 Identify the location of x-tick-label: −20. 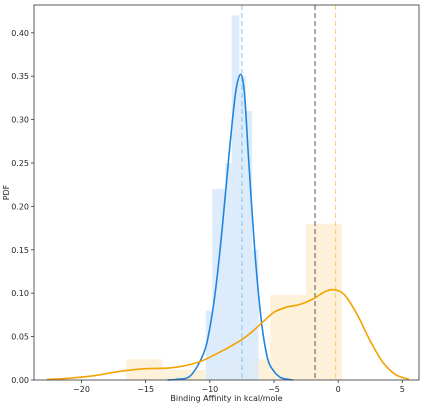
(81, 389).